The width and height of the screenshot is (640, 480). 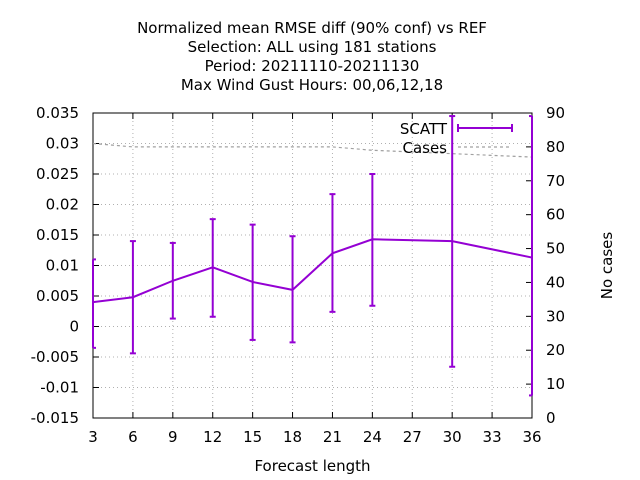 I want to click on y-tick-label: 0.015, so click(x=57, y=235).